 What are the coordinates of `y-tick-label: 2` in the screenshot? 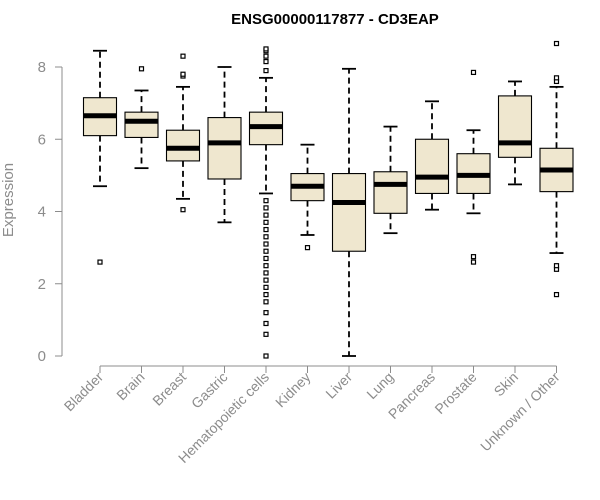 It's located at (42, 284).